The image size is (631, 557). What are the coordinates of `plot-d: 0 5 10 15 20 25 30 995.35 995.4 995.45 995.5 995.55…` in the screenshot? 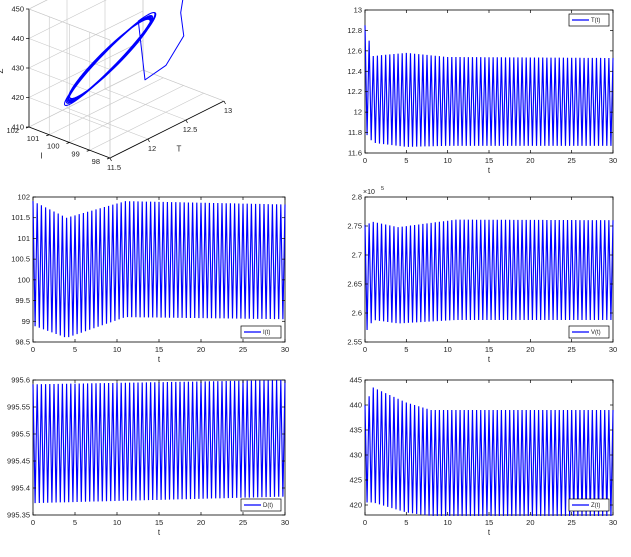 It's located at (148, 457).